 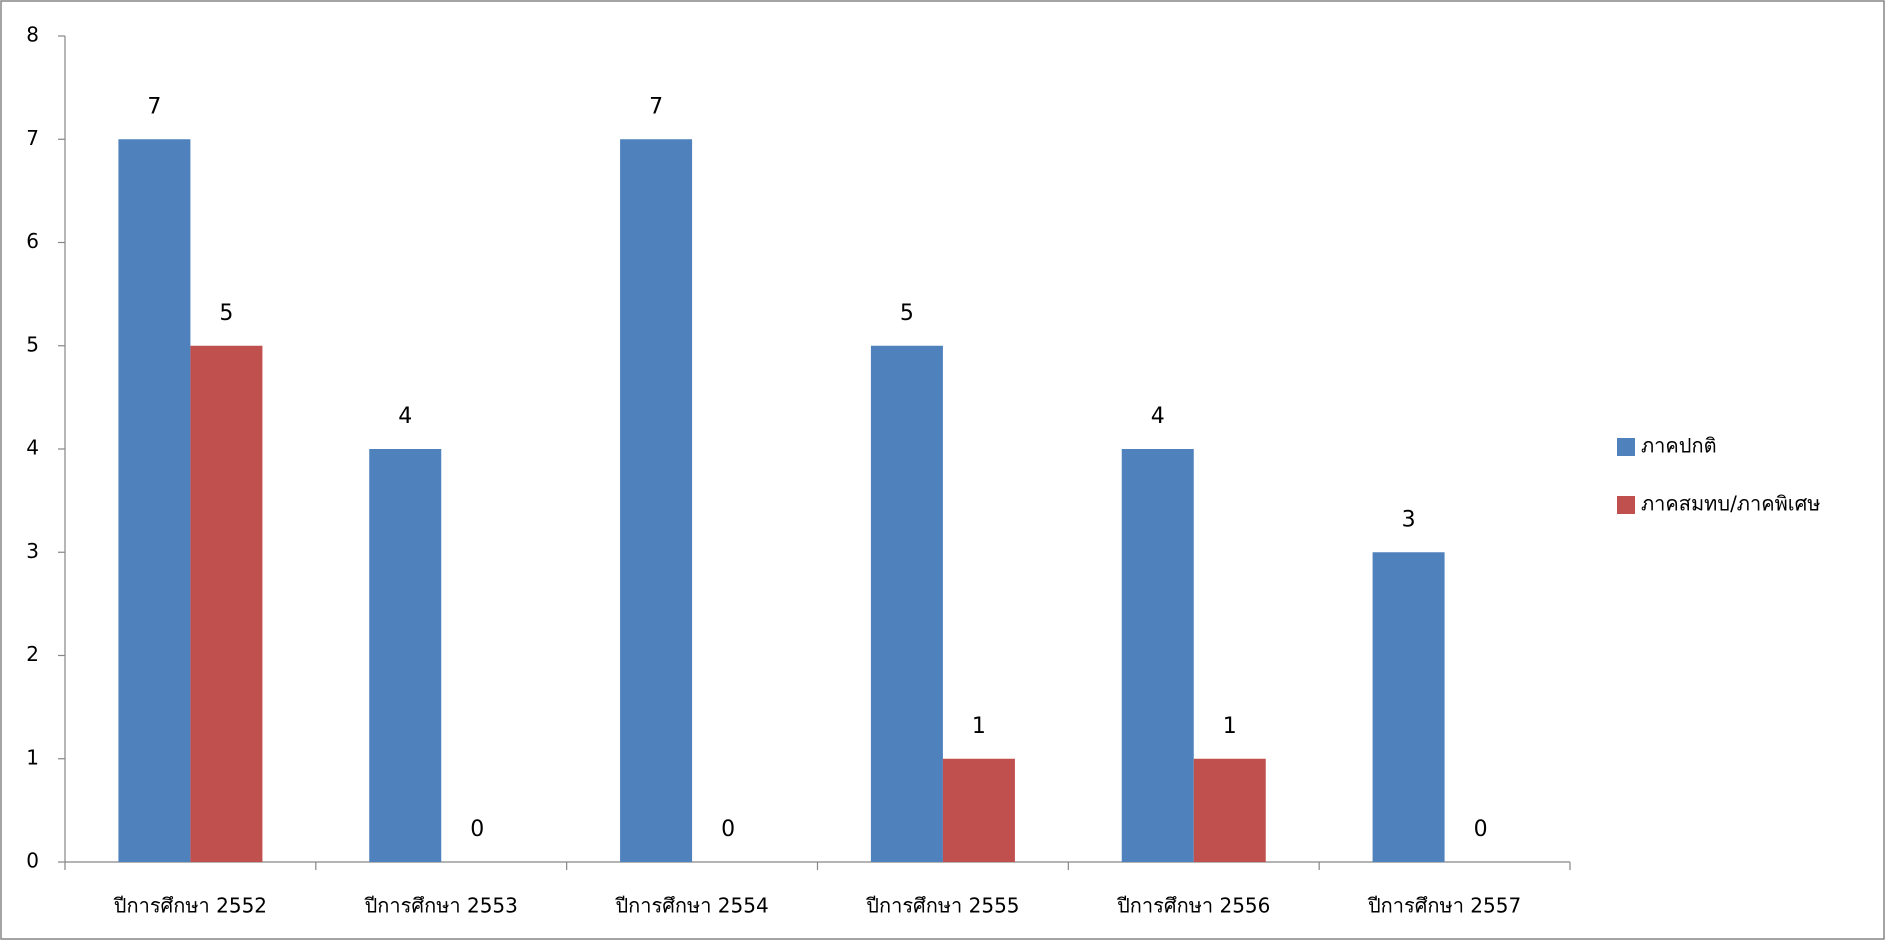 I want to click on y-tick-label: 4, so click(x=32, y=448).